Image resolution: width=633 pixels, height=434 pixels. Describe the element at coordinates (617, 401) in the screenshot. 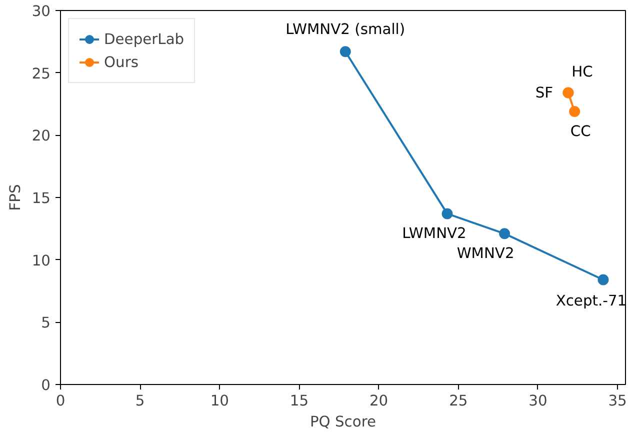

I see `x-tick-label: 35` at that location.